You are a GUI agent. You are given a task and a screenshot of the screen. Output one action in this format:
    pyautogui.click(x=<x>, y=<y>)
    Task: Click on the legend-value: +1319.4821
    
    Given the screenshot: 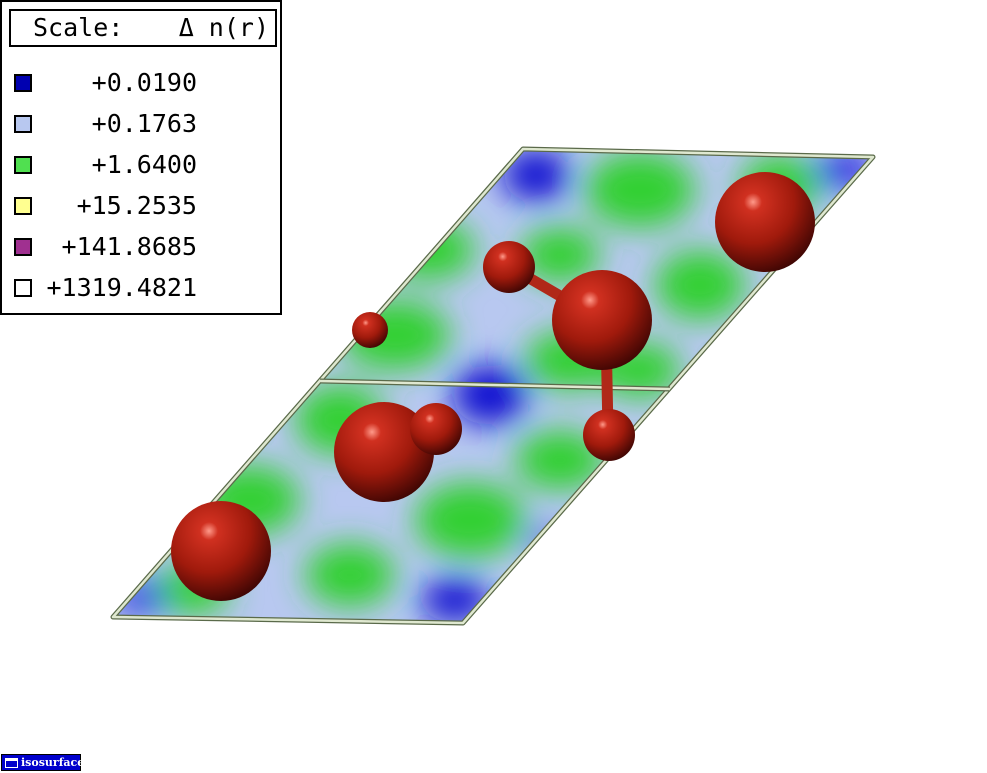 What is the action you would take?
    pyautogui.click(x=121, y=287)
    